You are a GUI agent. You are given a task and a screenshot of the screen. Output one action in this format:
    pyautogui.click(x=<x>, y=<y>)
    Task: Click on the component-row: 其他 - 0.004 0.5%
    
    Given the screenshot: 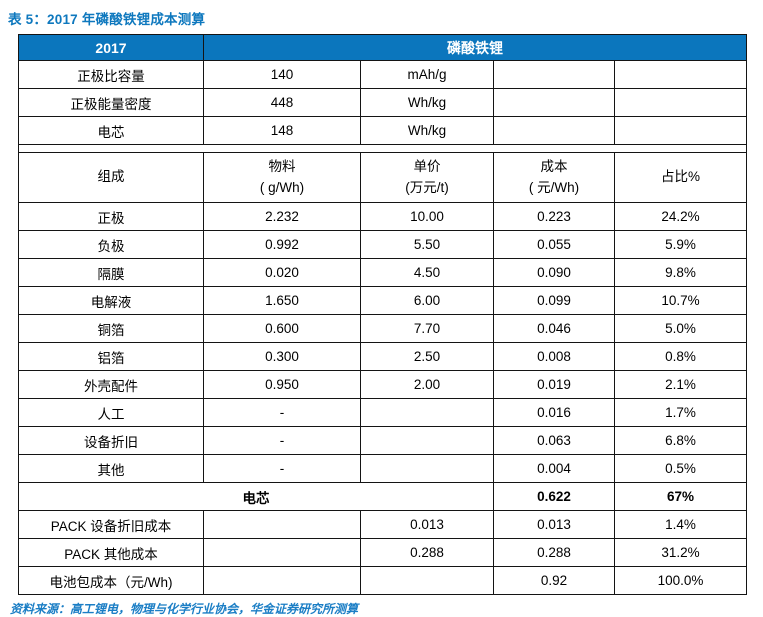 What is the action you would take?
    pyautogui.click(x=382, y=468)
    